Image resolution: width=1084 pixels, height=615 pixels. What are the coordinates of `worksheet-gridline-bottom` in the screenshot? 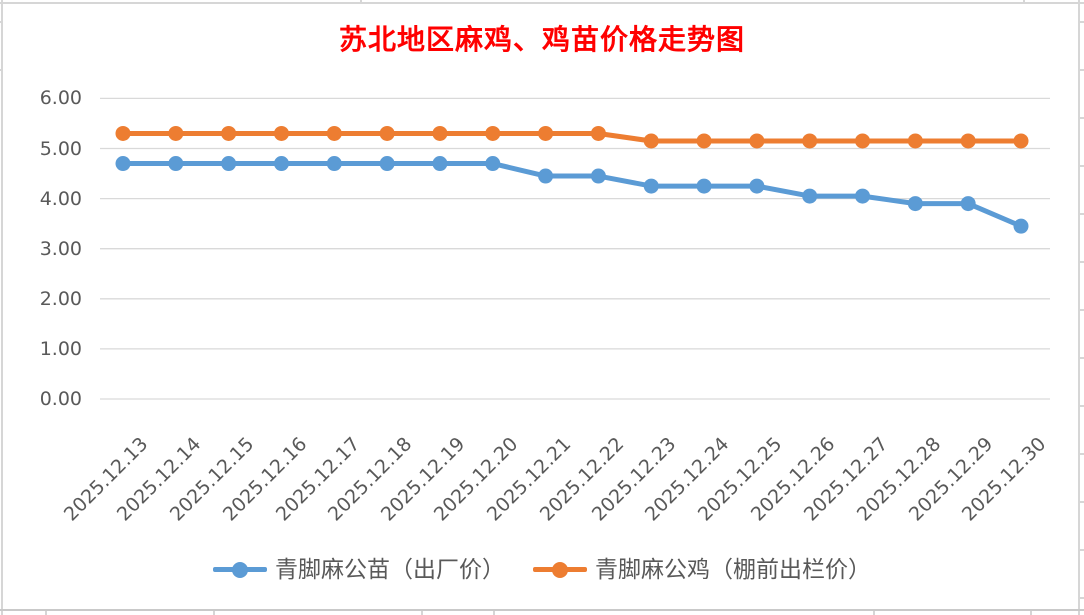 It's located at (542, 610).